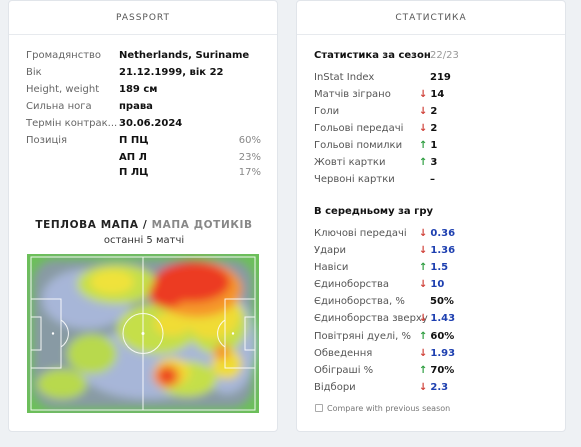 The height and width of the screenshot is (447, 581). Describe the element at coordinates (344, 370) in the screenshot. I see `stat-label: Обіграші %` at that location.